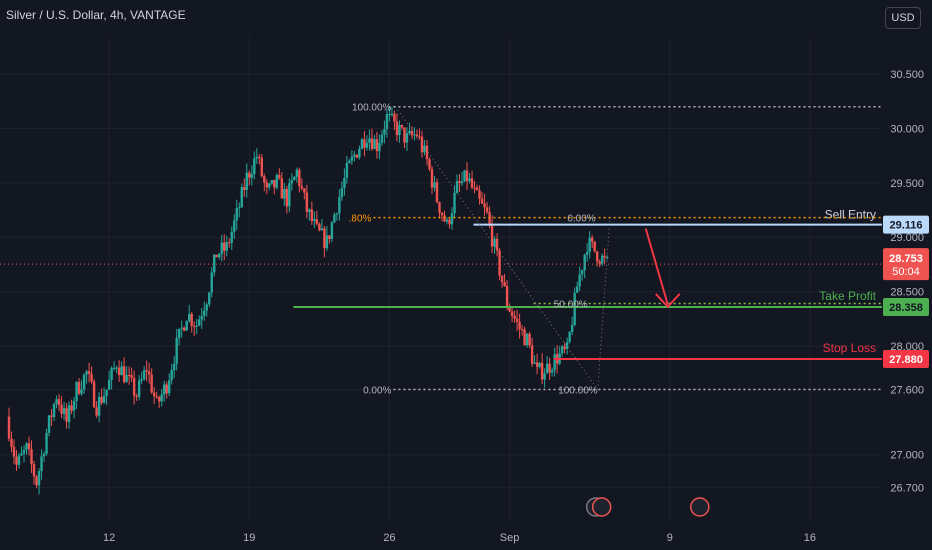 This screenshot has width=932, height=550. I want to click on currency-button: USD, so click(903, 18).